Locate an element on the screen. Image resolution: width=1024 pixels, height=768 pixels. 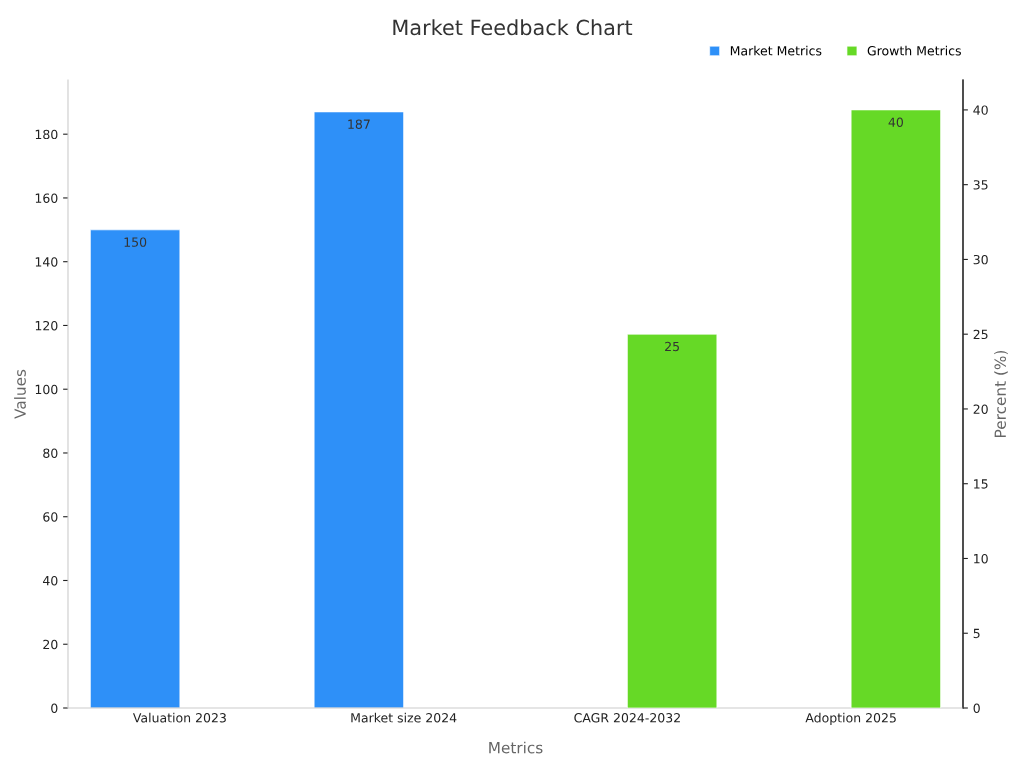
x-tick-label: Adoption 2025 is located at coordinates (850, 718).